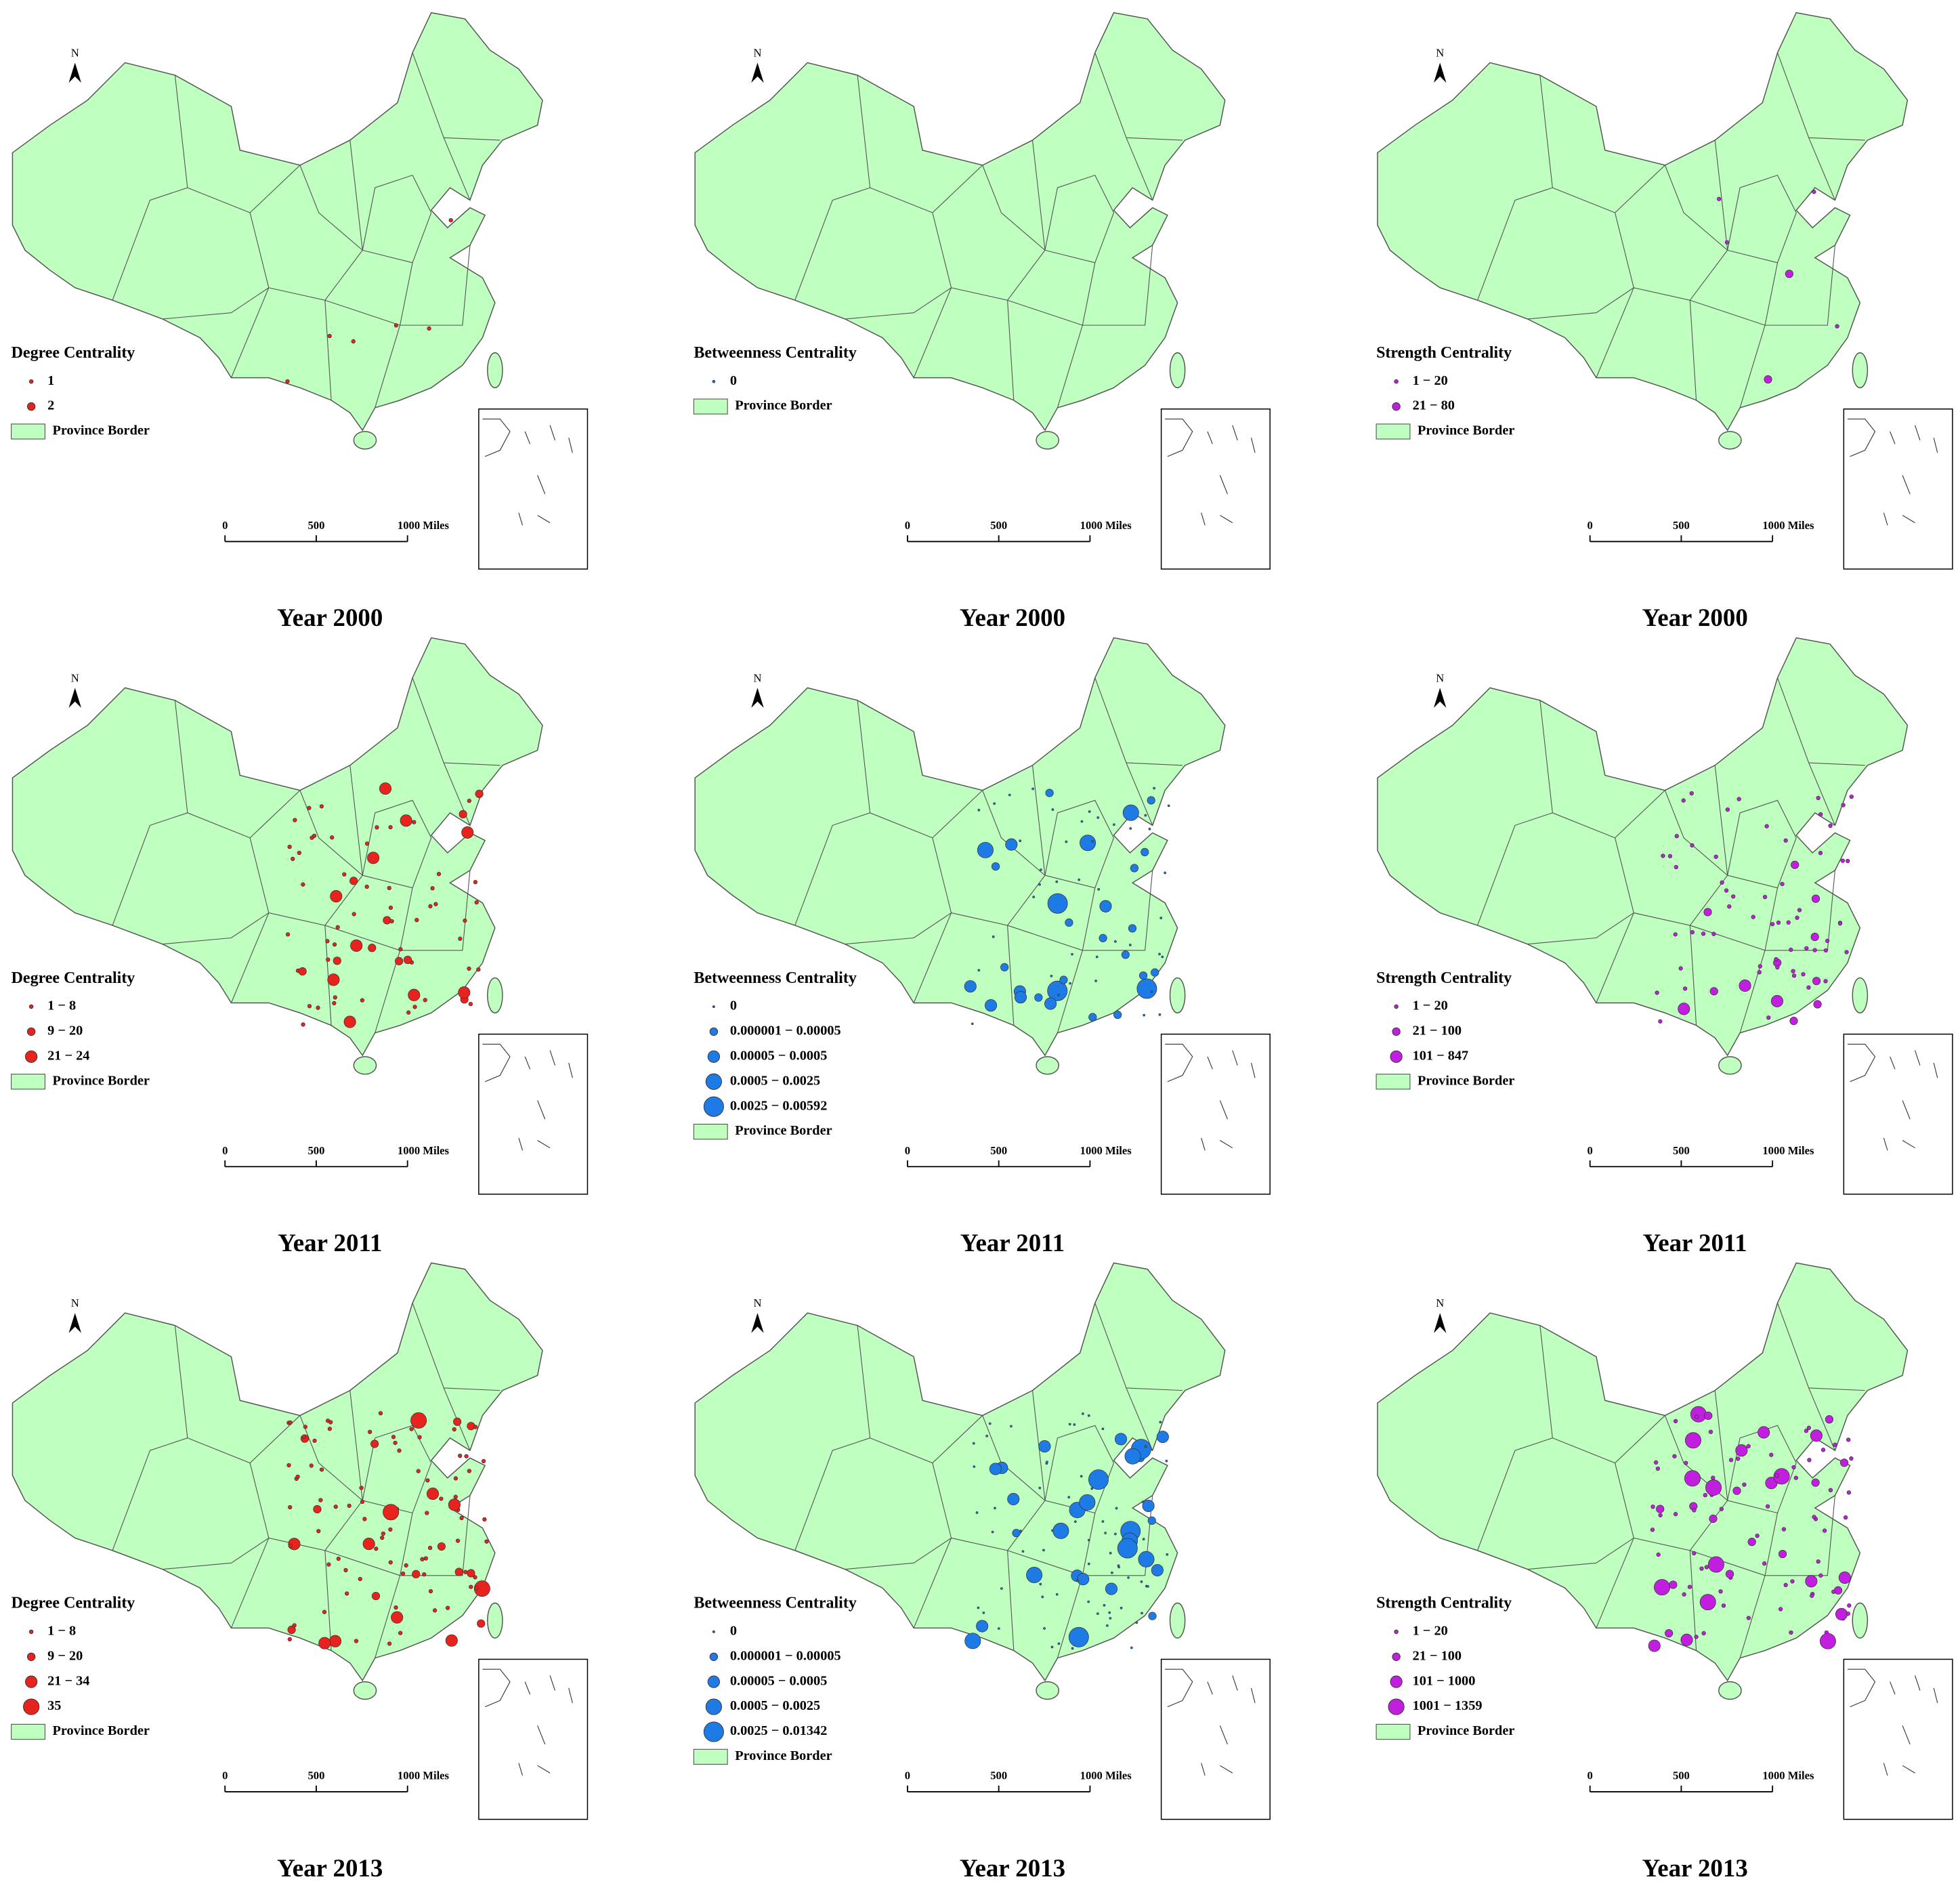 The height and width of the screenshot is (1892, 1960). What do you see at coordinates (73, 1603) in the screenshot?
I see `legend-title: Degree Centrality` at bounding box center [73, 1603].